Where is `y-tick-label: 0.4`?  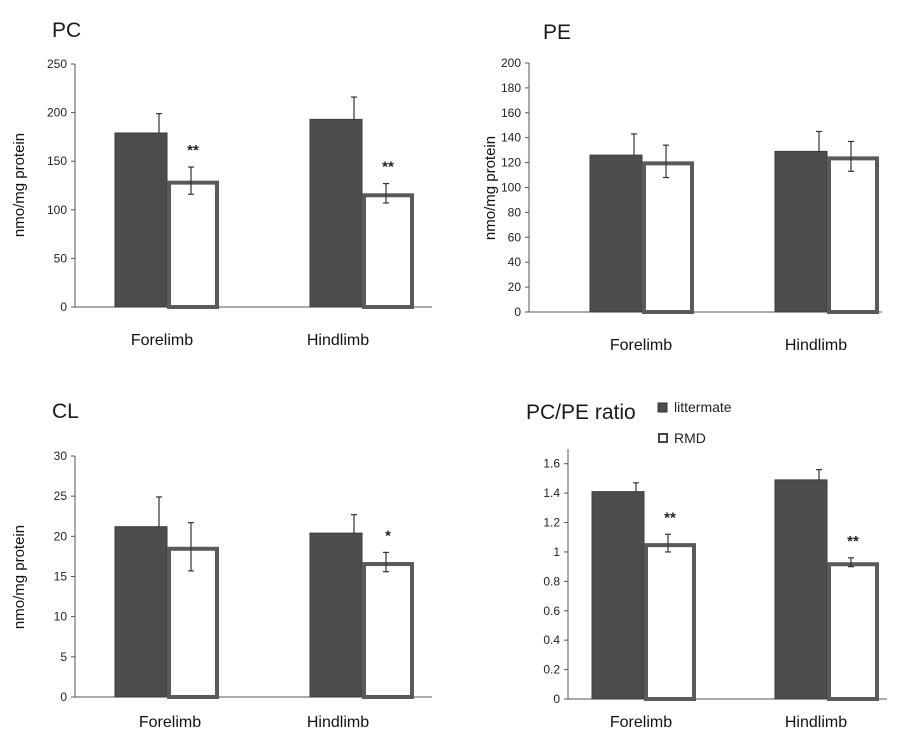
y-tick-label: 0.4 is located at coordinates (551, 640).